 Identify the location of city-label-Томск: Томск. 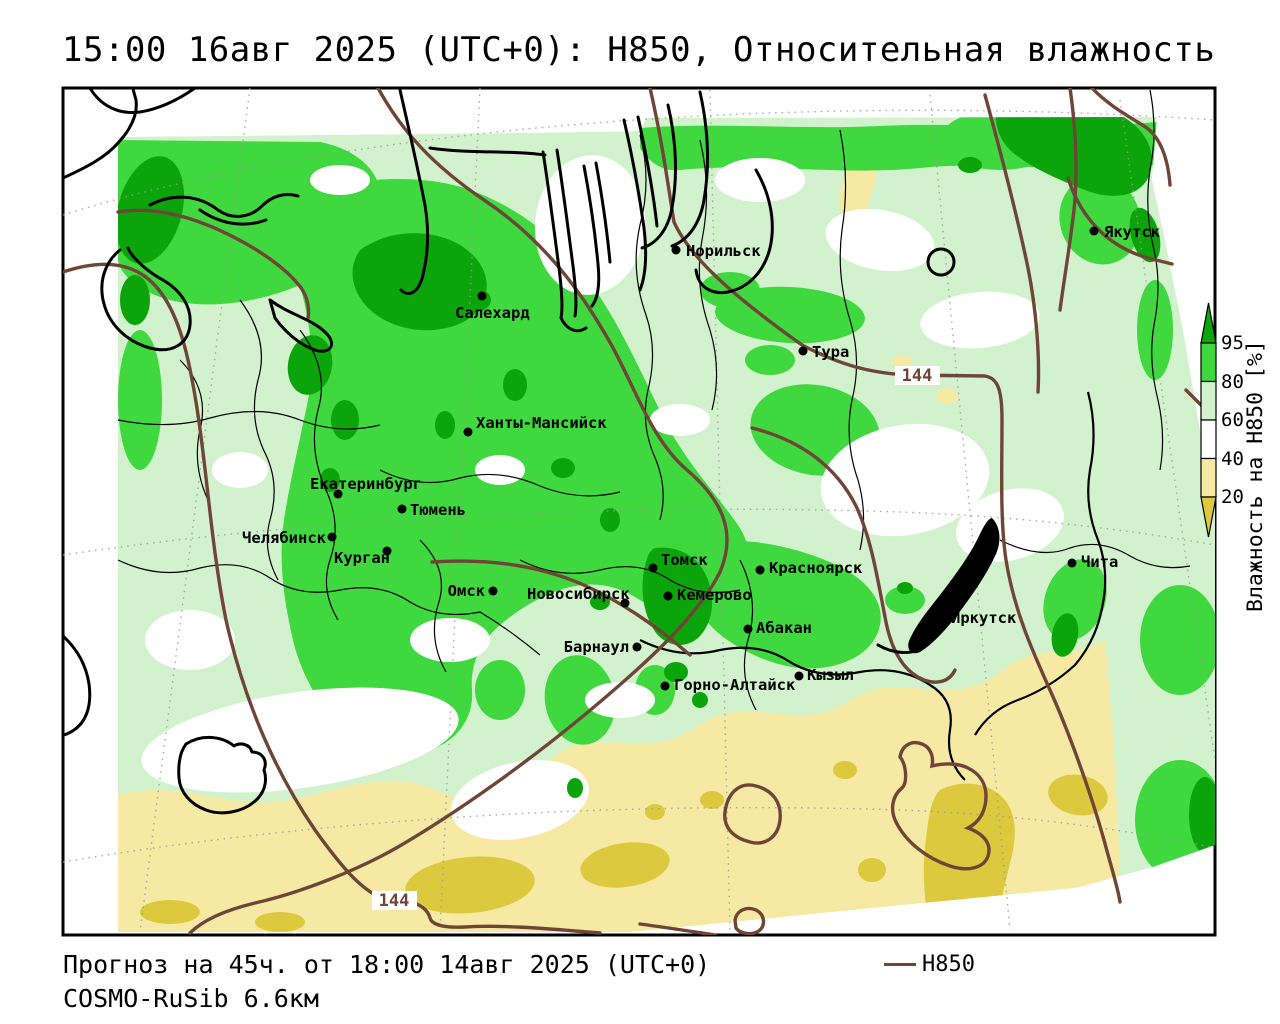
(684, 560).